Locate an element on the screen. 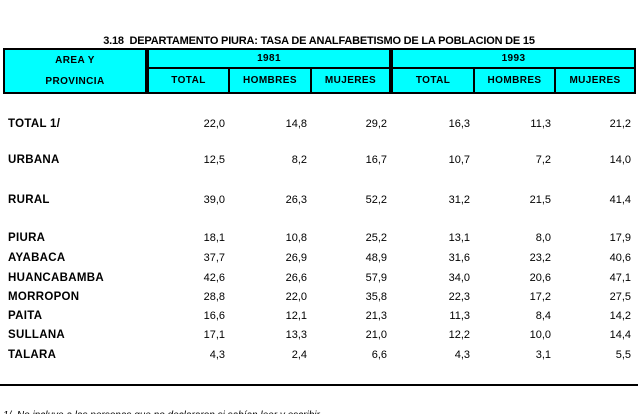 This screenshot has width=638, height=414. row-label: TALARA is located at coordinates (32, 355).